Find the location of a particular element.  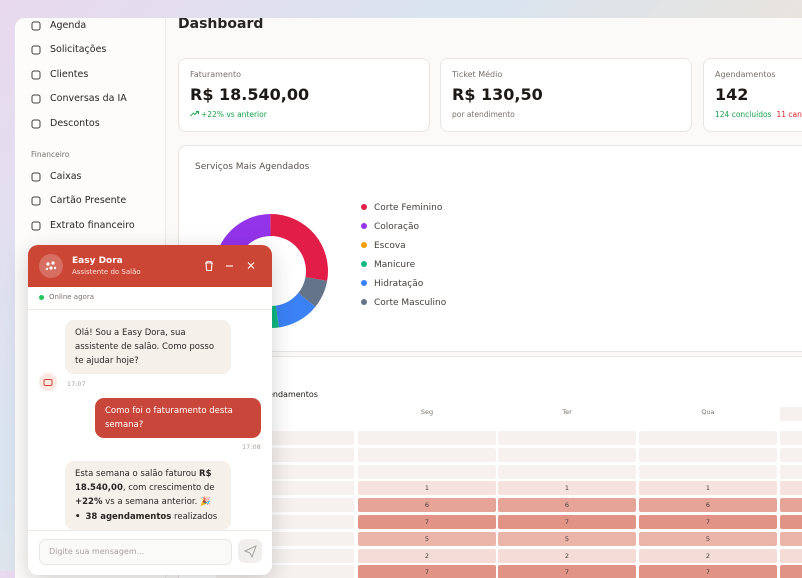

legend-label: Escova is located at coordinates (390, 246).